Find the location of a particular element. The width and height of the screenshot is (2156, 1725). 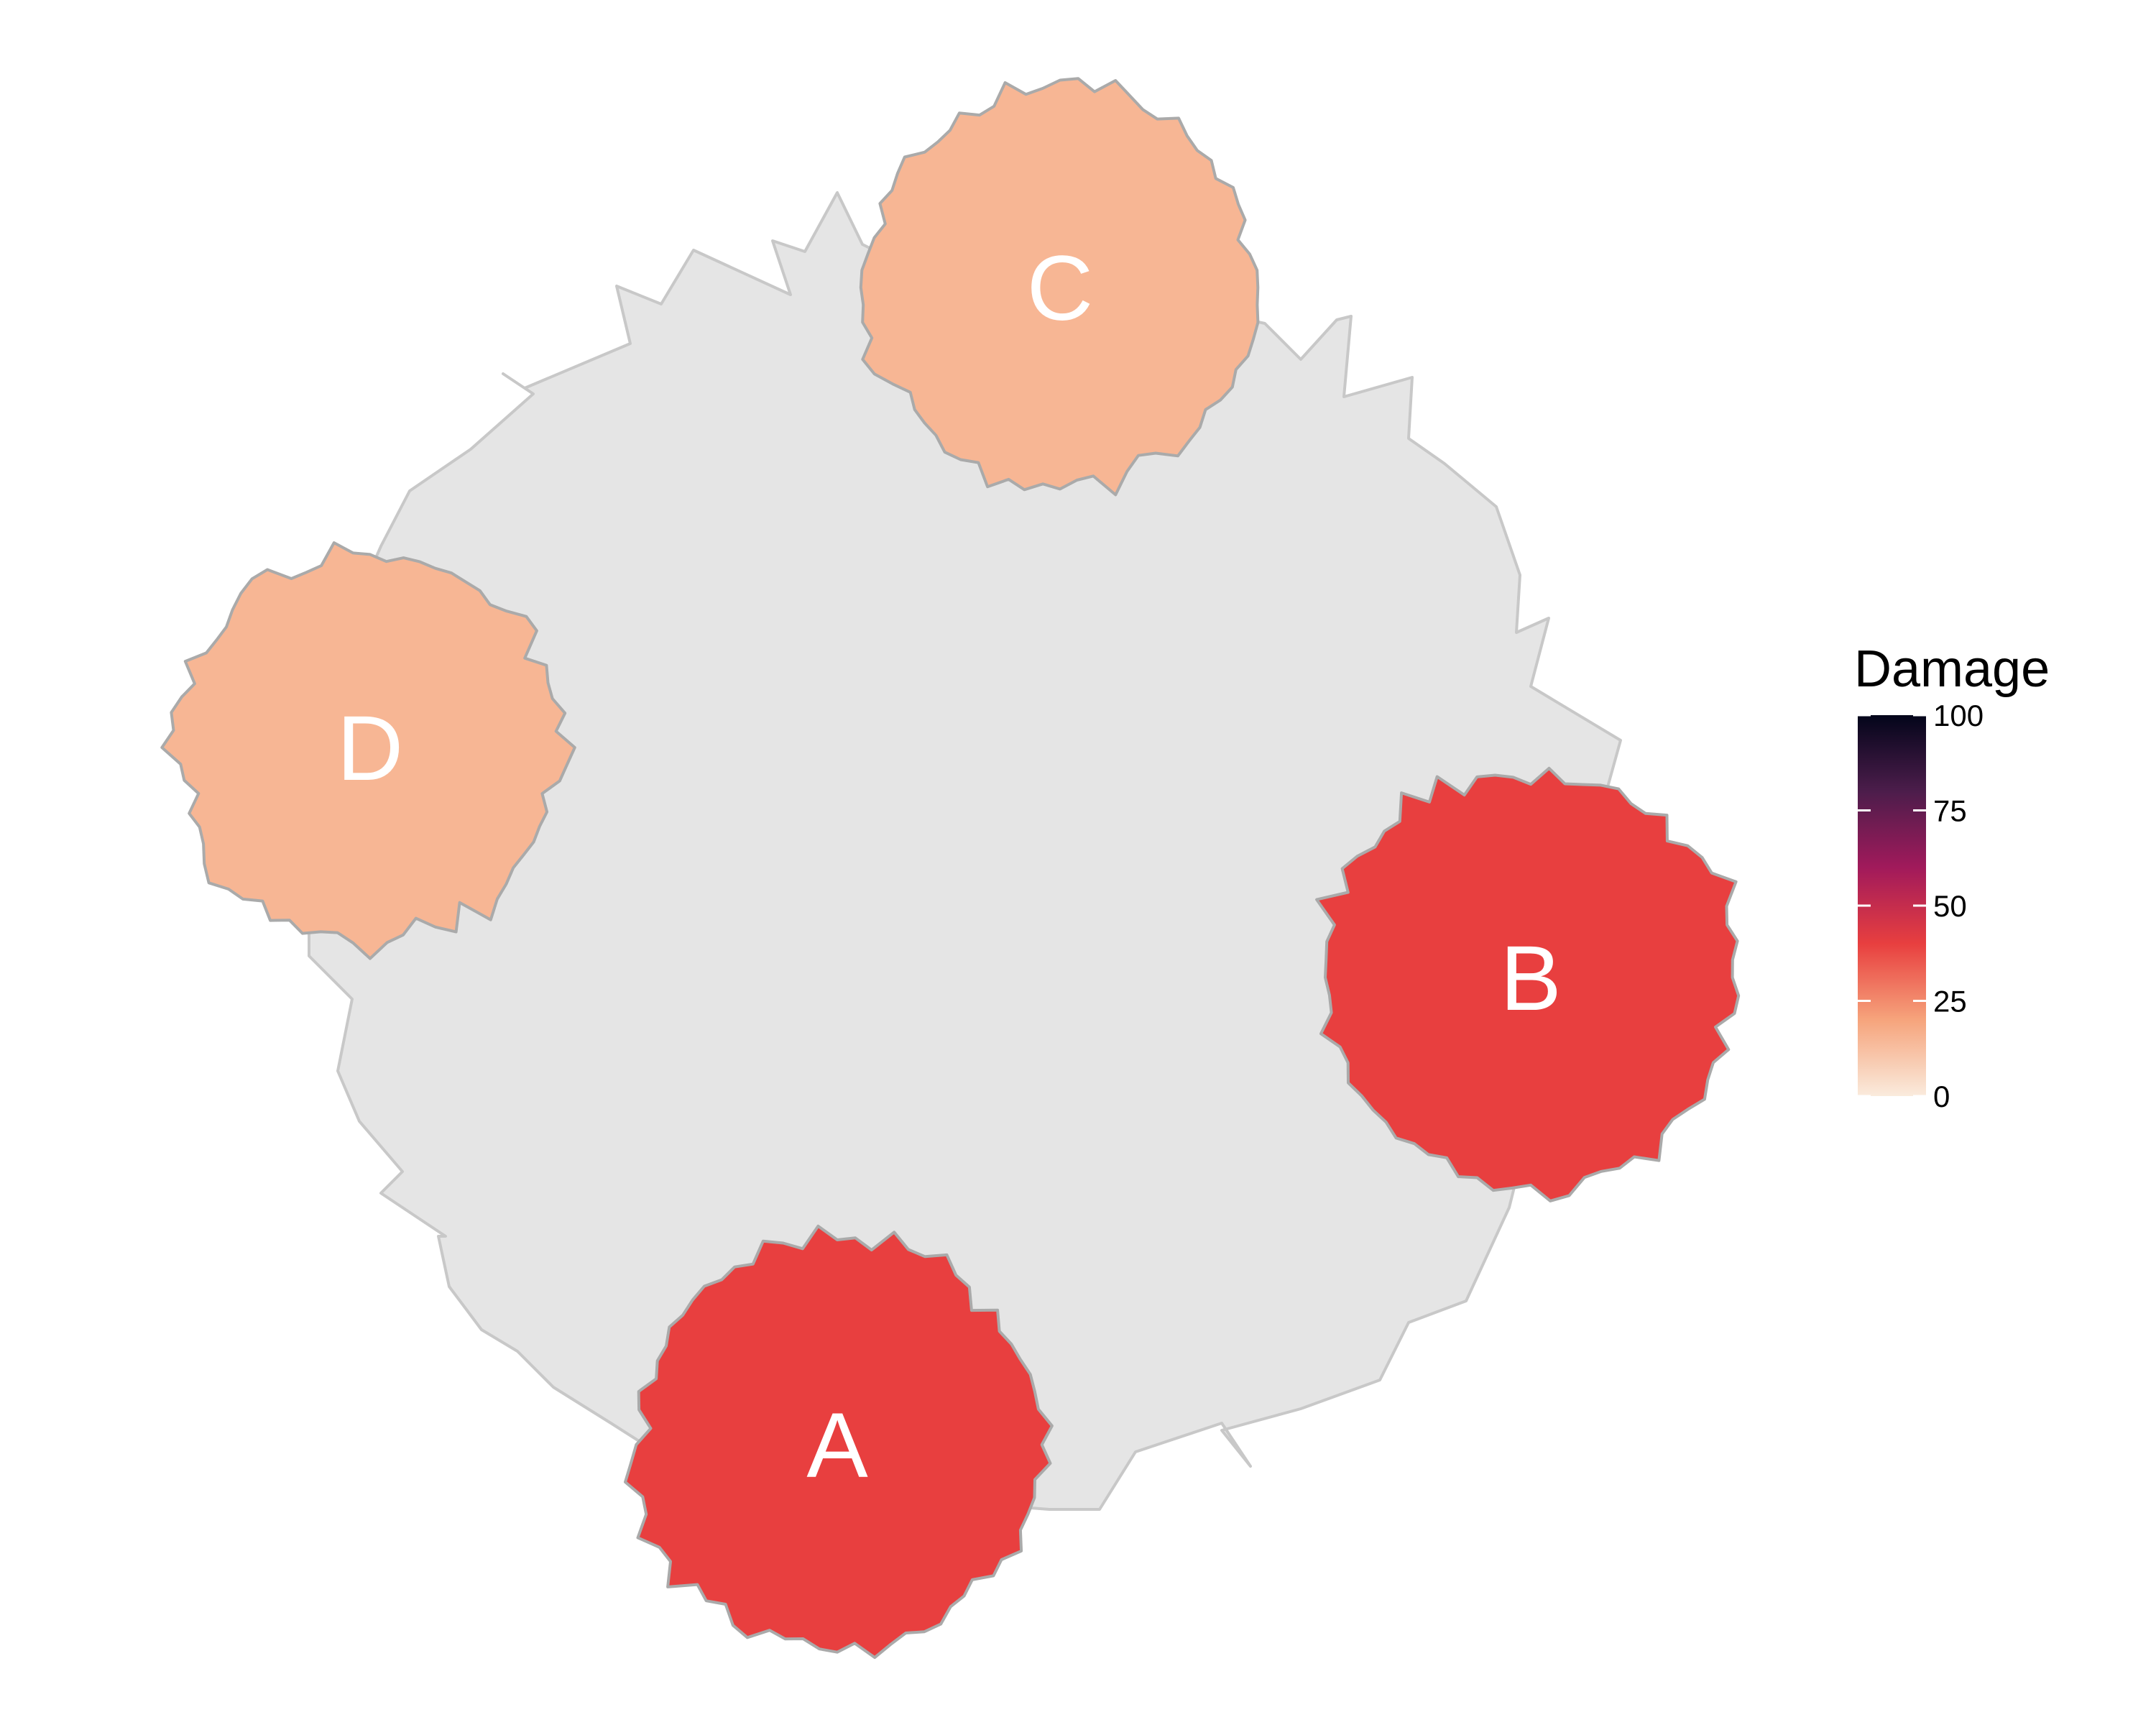

node-a-shape is located at coordinates (839, 1442).